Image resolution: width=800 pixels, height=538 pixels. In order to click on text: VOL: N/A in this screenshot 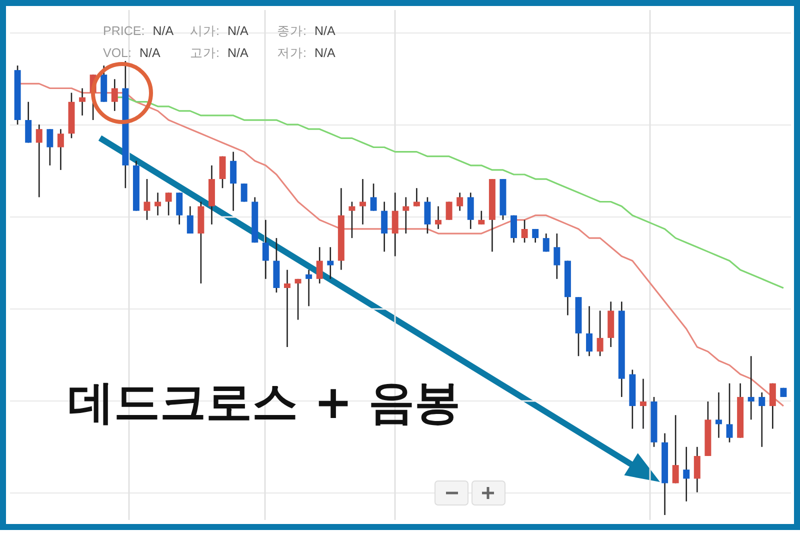, I will do `click(132, 53)`.